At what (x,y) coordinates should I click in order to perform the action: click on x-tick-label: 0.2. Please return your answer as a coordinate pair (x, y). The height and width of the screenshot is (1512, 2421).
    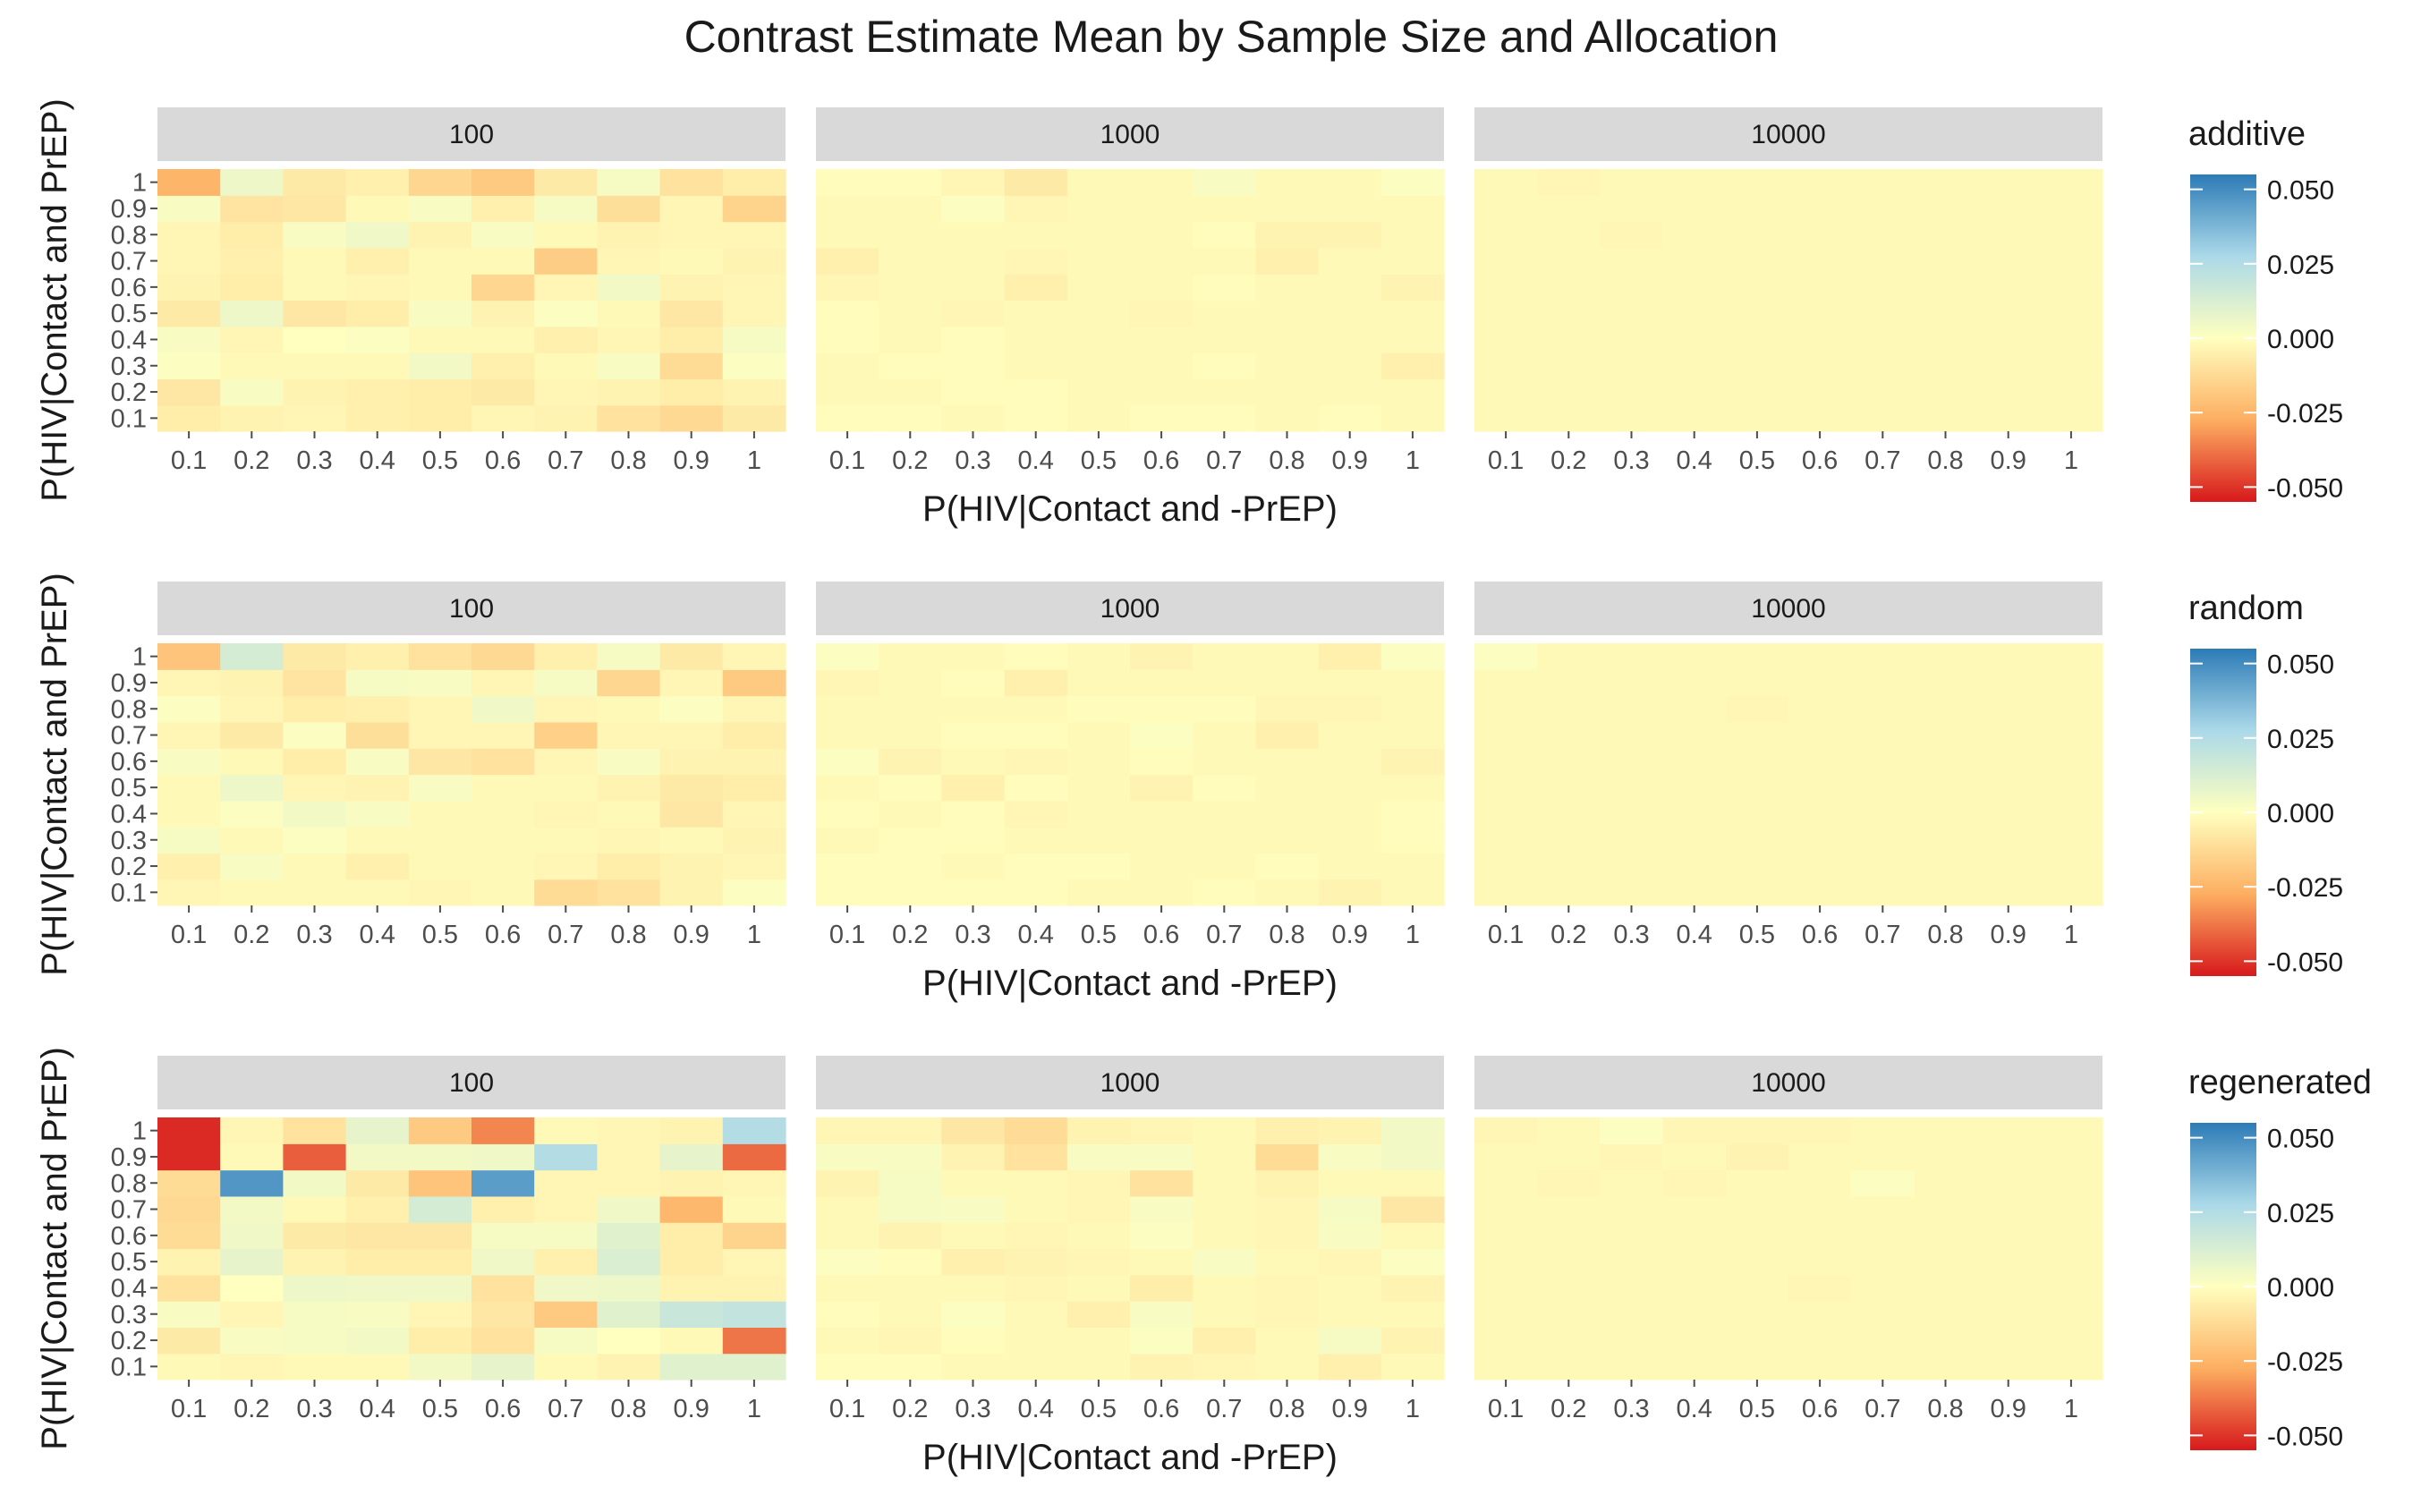
    Looking at the image, I should click on (251, 460).